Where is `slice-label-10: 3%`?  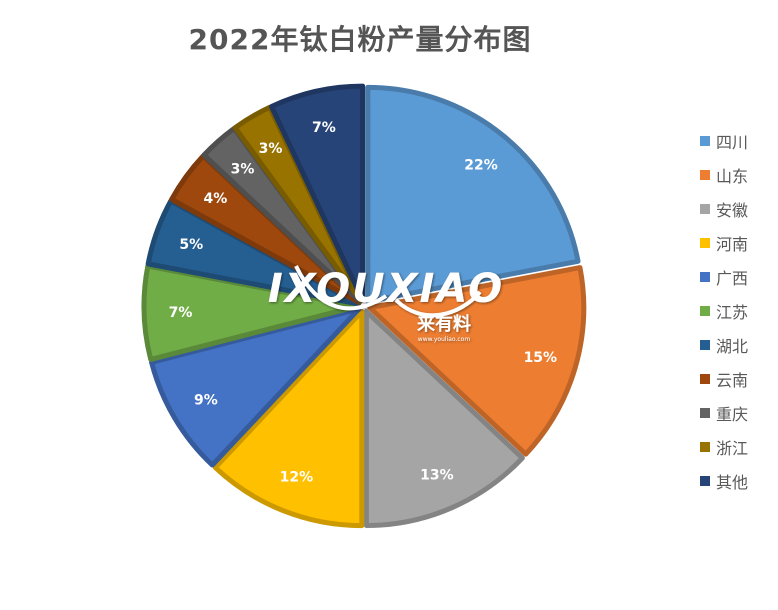
slice-label-10: 3% is located at coordinates (271, 149).